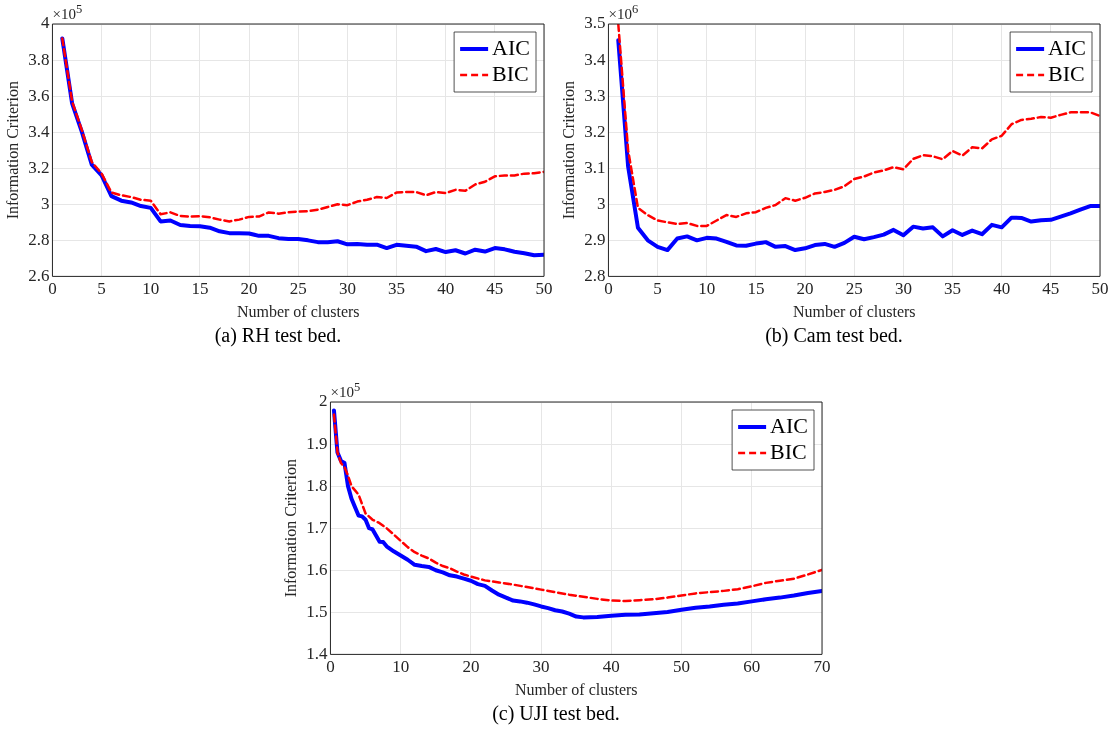 Image resolution: width=1113 pixels, height=753 pixels. What do you see at coordinates (323, 401) in the screenshot?
I see `y-tick-label: 2` at bounding box center [323, 401].